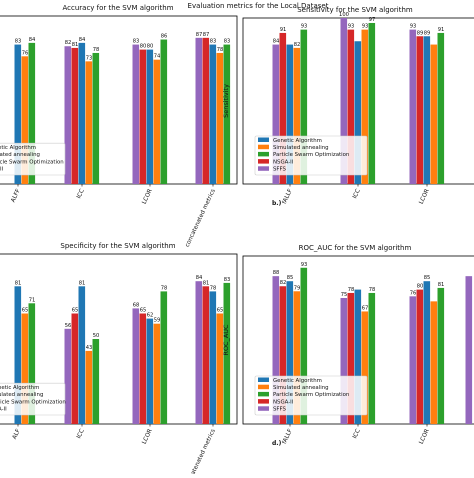 The height and width of the screenshot is (478, 474). I want to click on legend-swatch-genetic-algorithm, so click(263, 379).